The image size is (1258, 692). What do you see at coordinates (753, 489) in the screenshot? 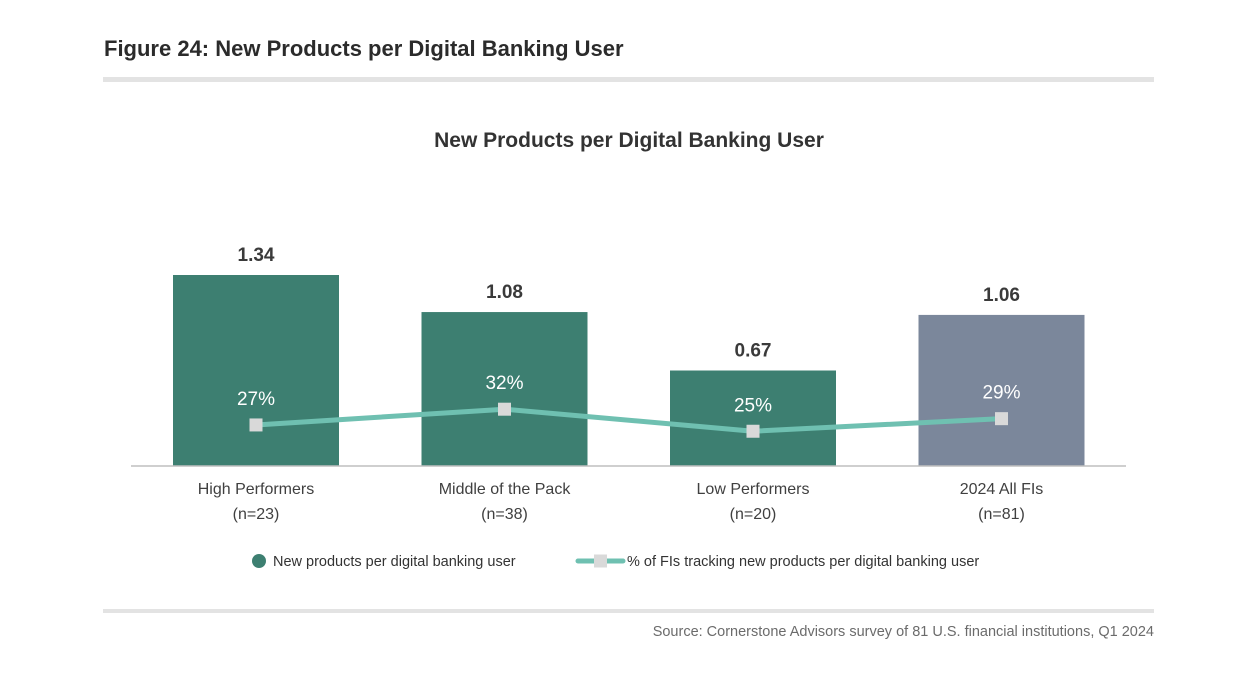
I see `x-tick-label: Low Performers` at bounding box center [753, 489].